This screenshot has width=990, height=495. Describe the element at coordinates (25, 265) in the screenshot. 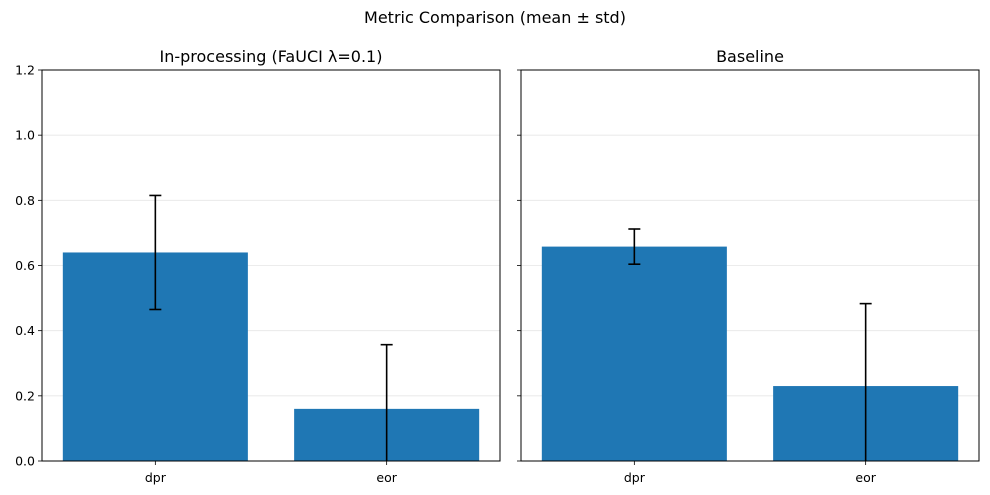

I see `y-tick-label: 0.6` at that location.